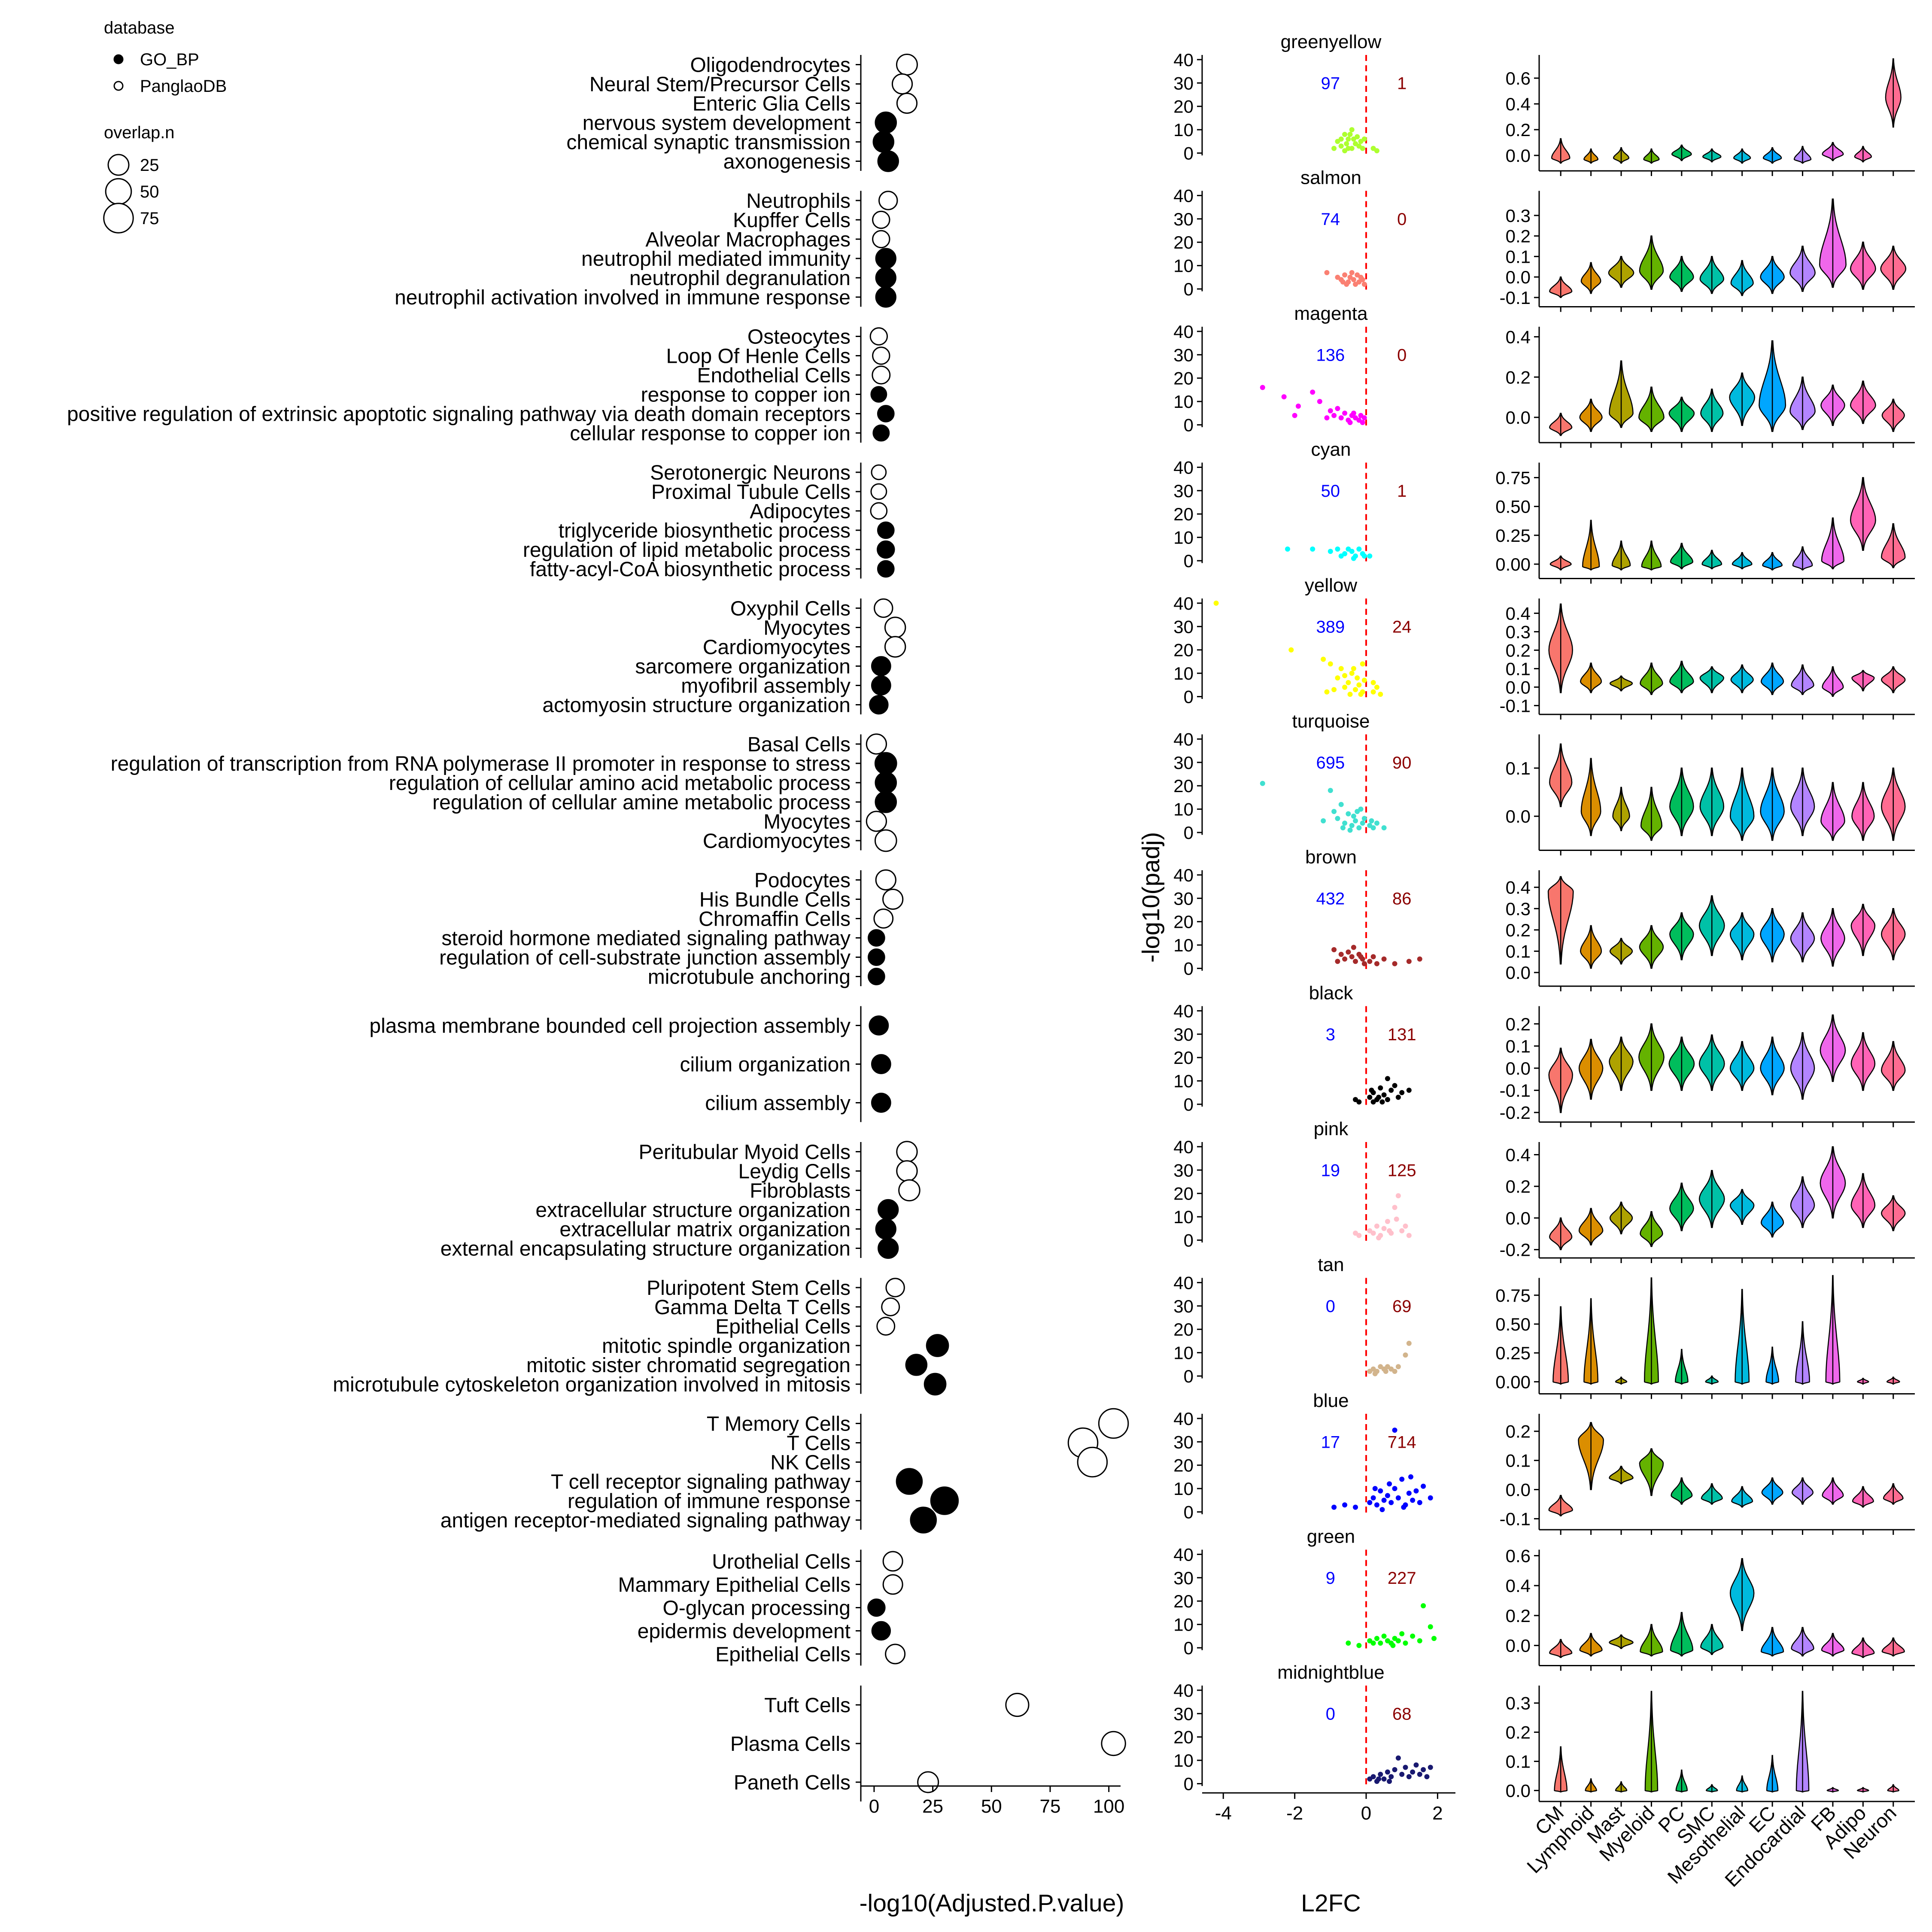 The image size is (1932, 1932). Describe the element at coordinates (799, 744) in the screenshot. I see `dotplot-term-label: Basal Cells` at that location.